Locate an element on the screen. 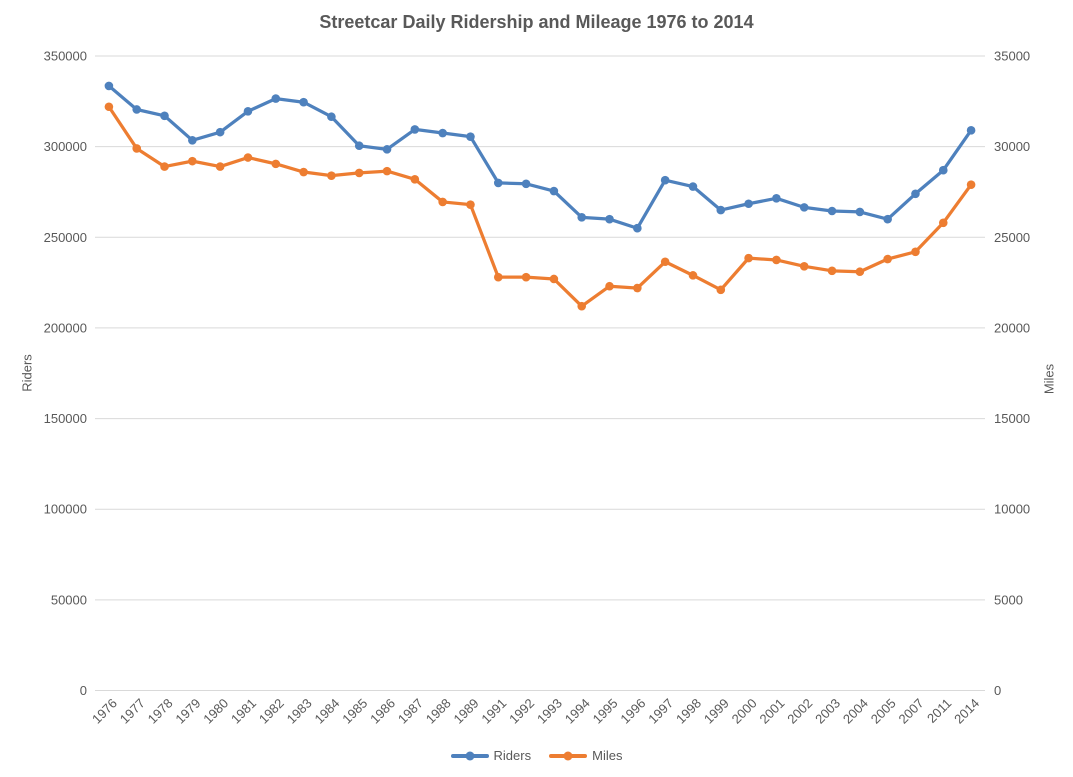 This screenshot has height=777, width=1073. x-axis-tick-label: 1997 is located at coordinates (660, 711).